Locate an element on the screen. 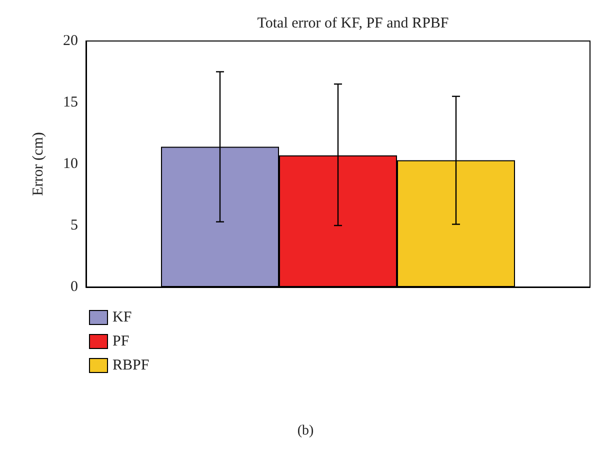  y-tick-label: 15 is located at coordinates (70, 102).